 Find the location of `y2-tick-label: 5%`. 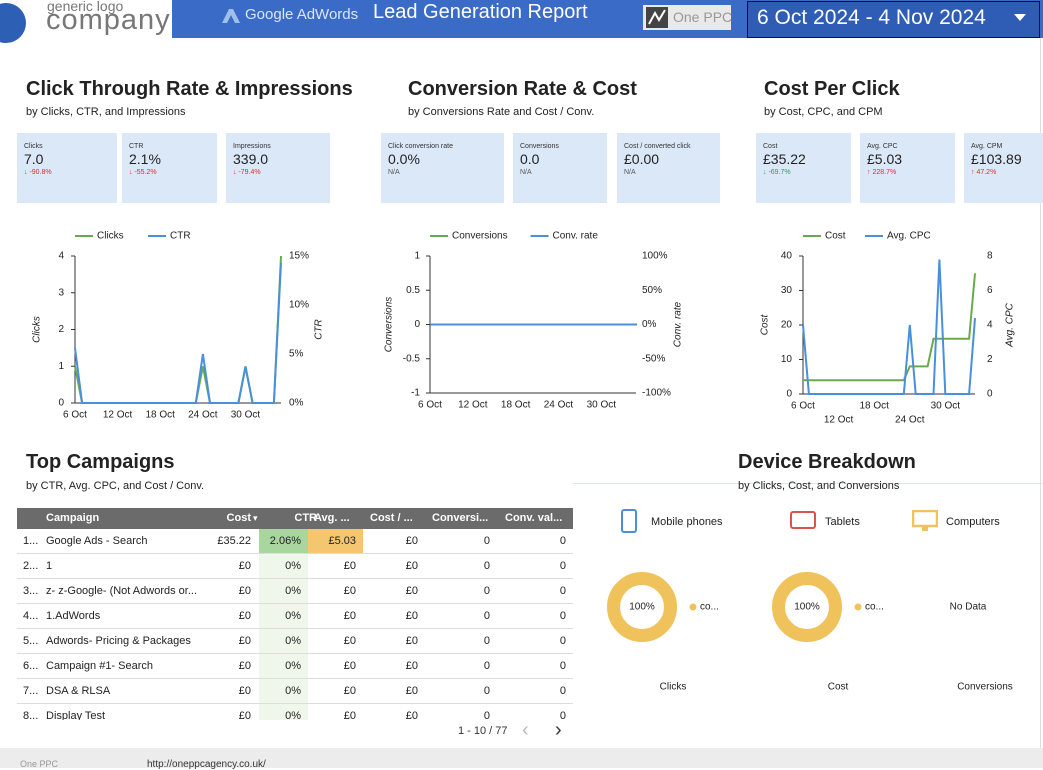

y2-tick-label: 5% is located at coordinates (296, 354).